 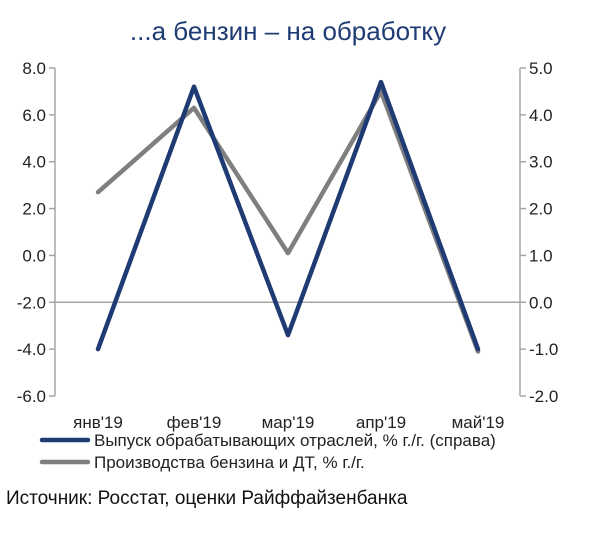 I want to click on right-tick-label: 5.0, so click(x=541, y=68).